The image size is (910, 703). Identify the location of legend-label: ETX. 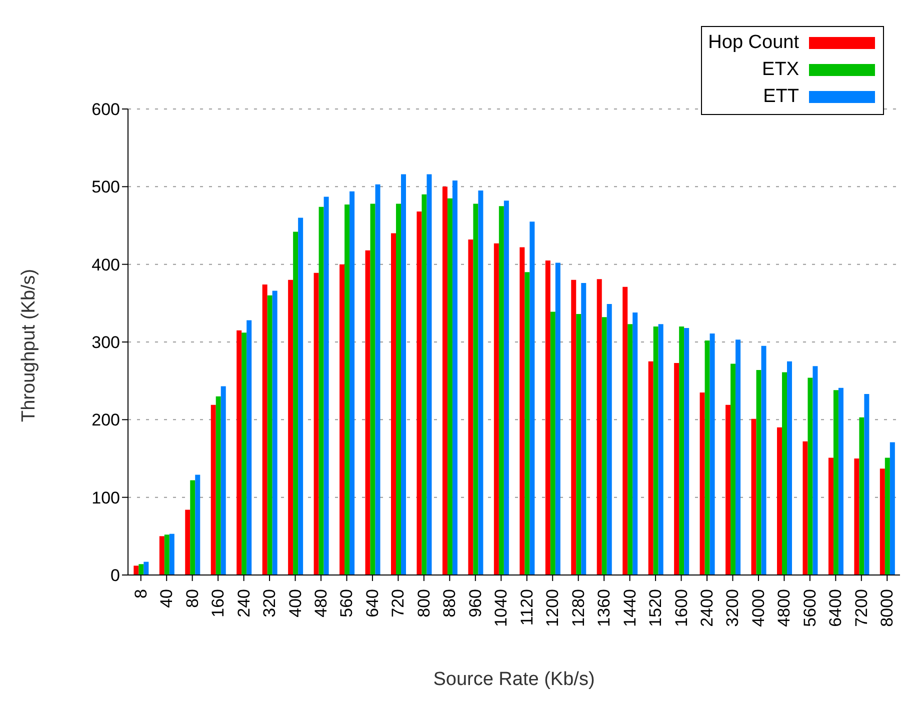
(780, 69).